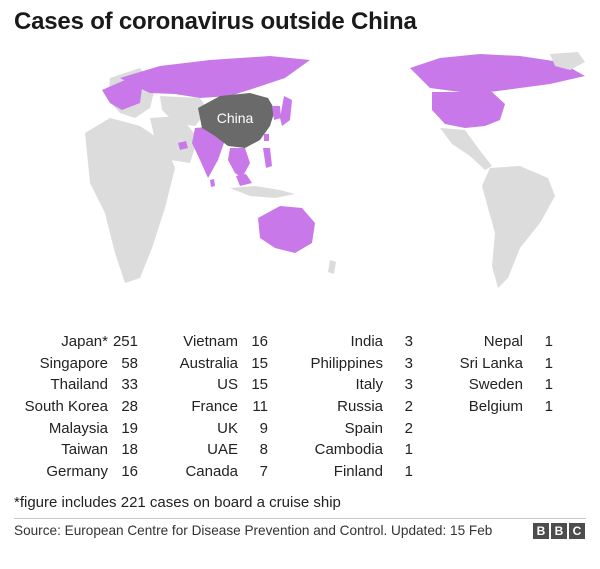 The image size is (600, 569). I want to click on uae-affected, so click(183, 145).